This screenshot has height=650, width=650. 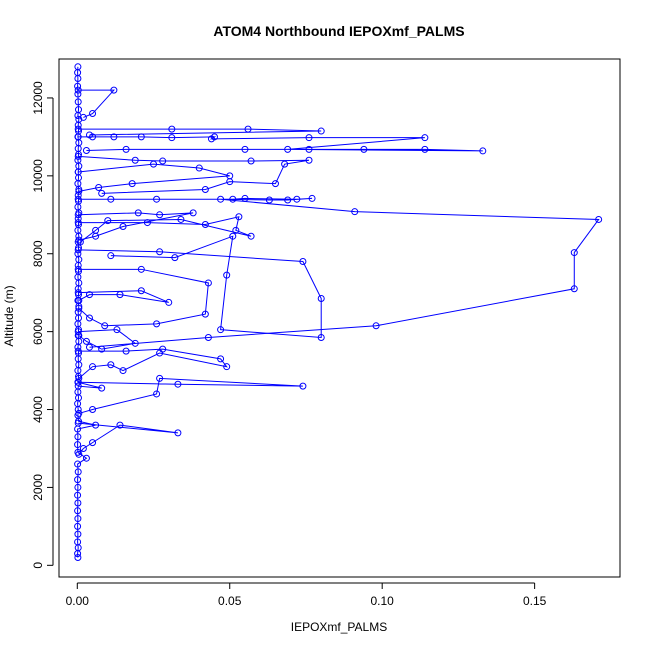 I want to click on y-tick-label: 2000, so click(x=38, y=487).